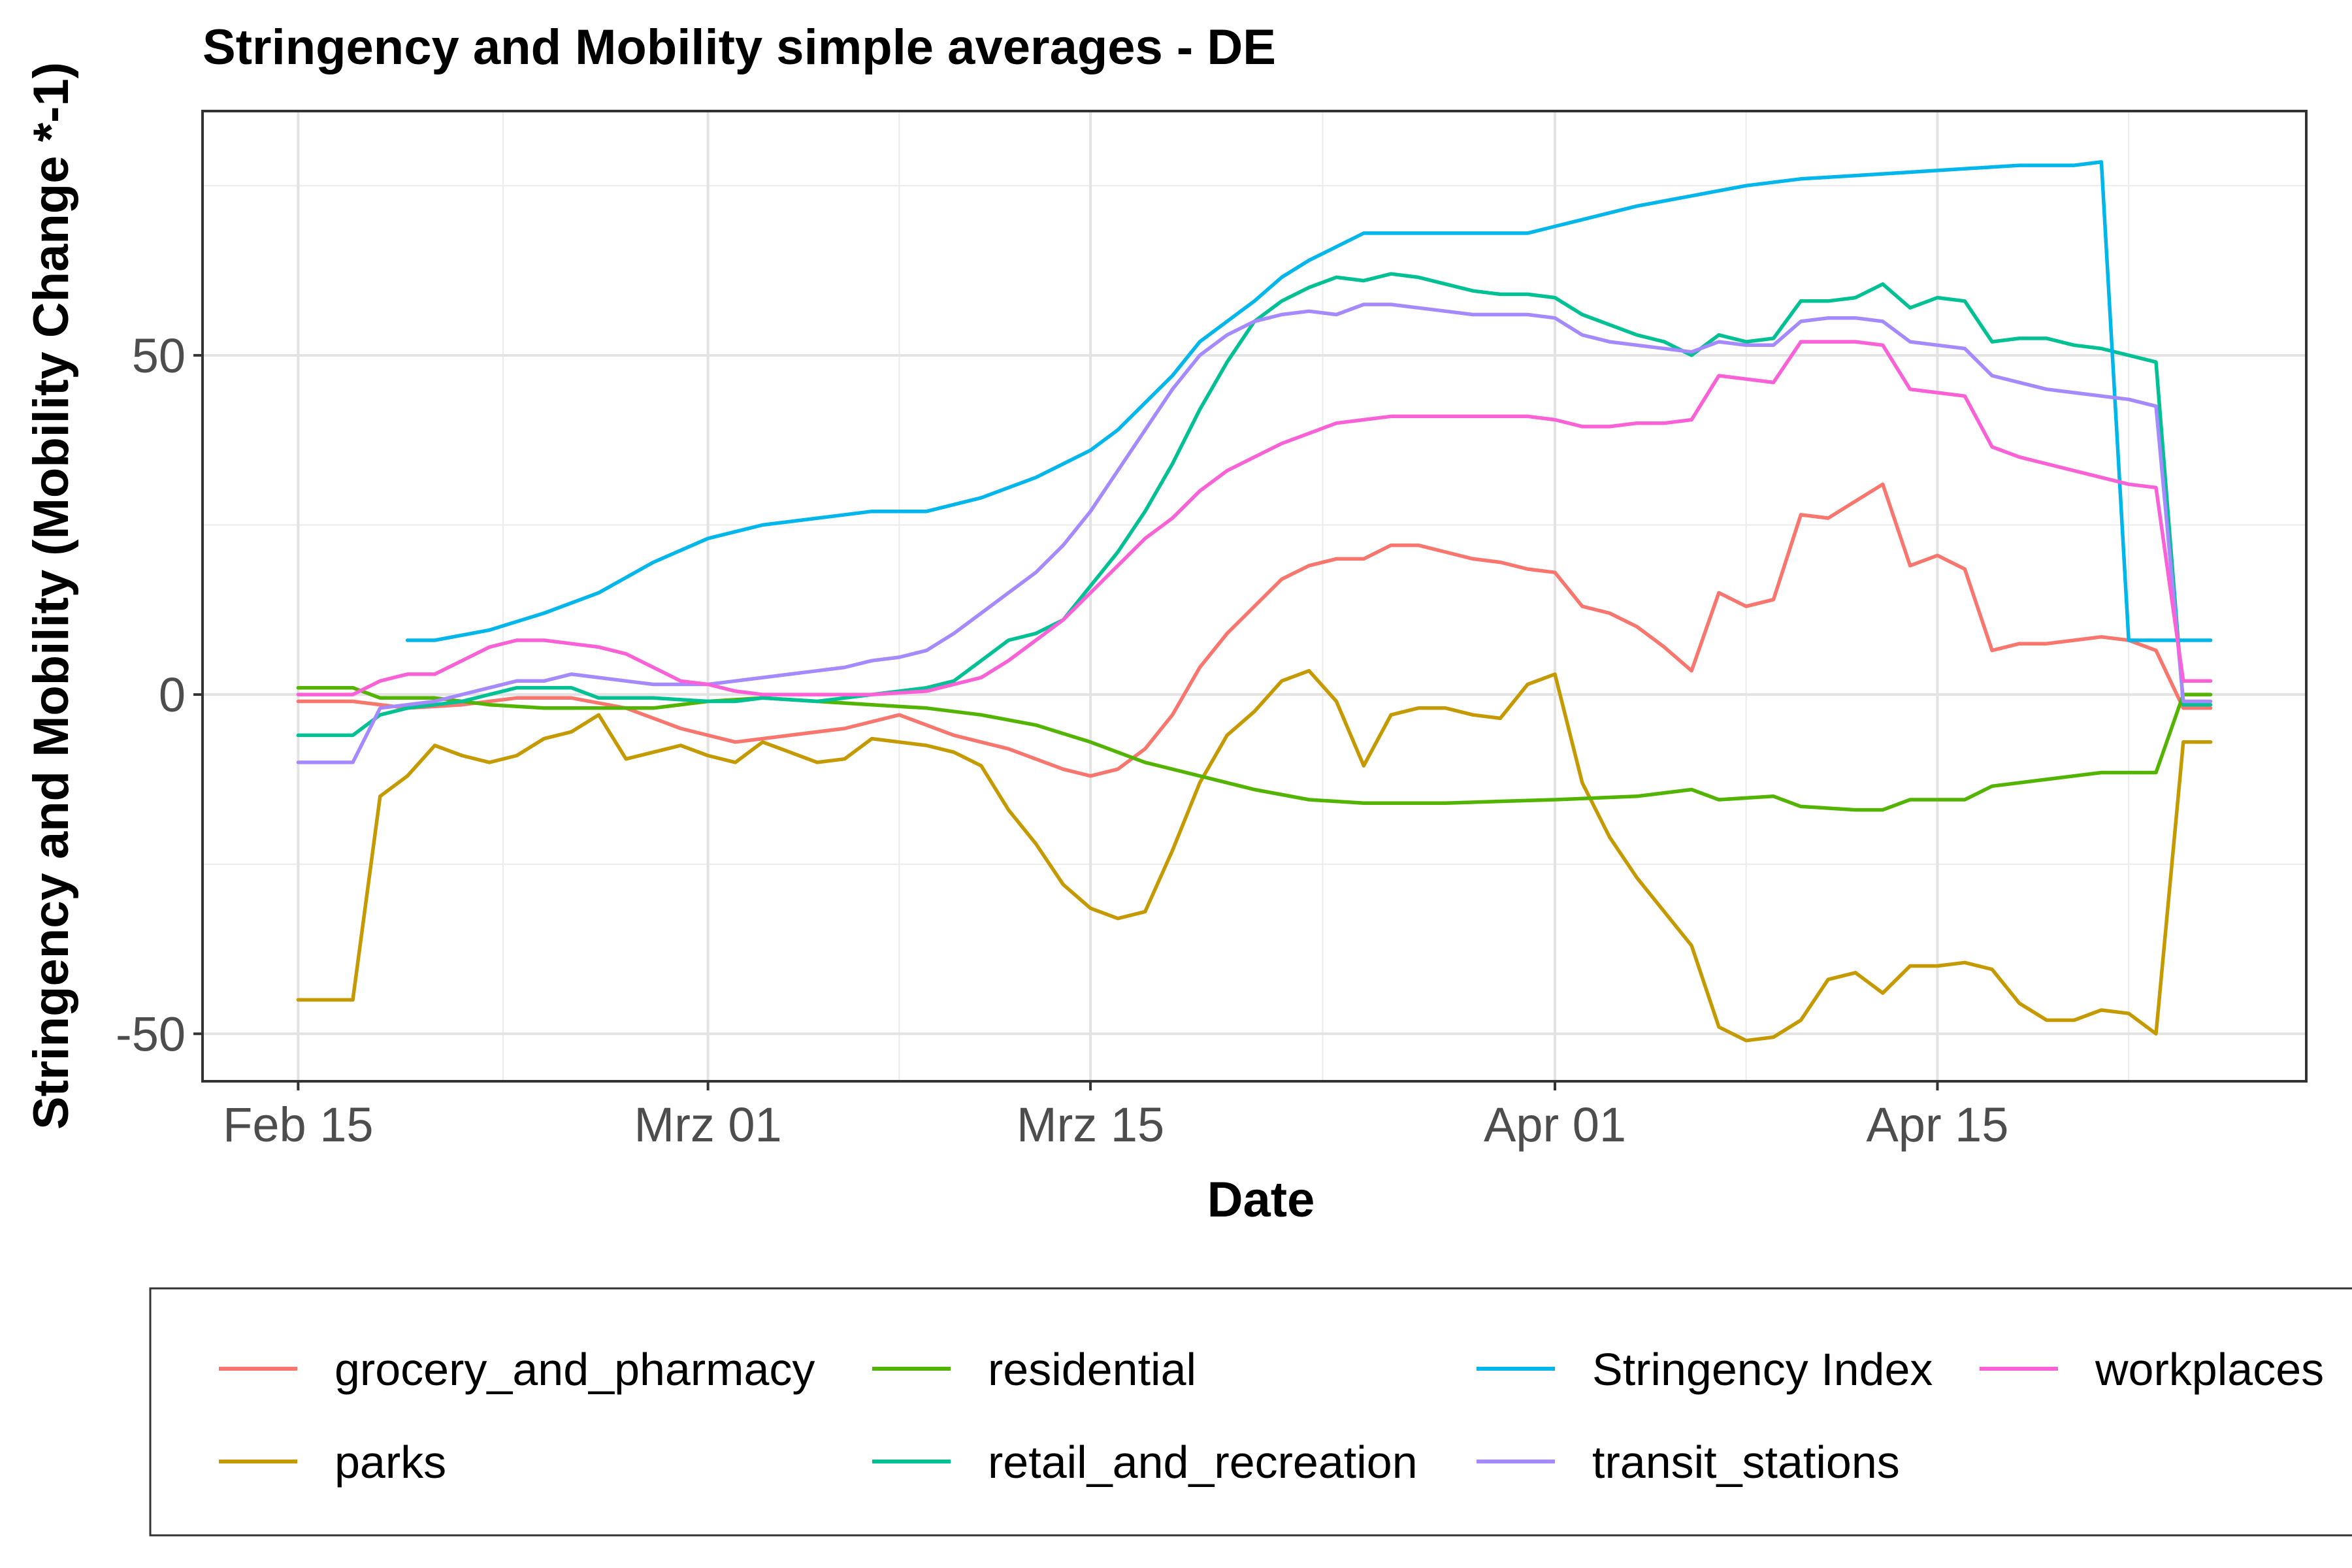  What do you see at coordinates (2209, 1369) in the screenshot?
I see `legend-label-workplaces: workplaces` at bounding box center [2209, 1369].